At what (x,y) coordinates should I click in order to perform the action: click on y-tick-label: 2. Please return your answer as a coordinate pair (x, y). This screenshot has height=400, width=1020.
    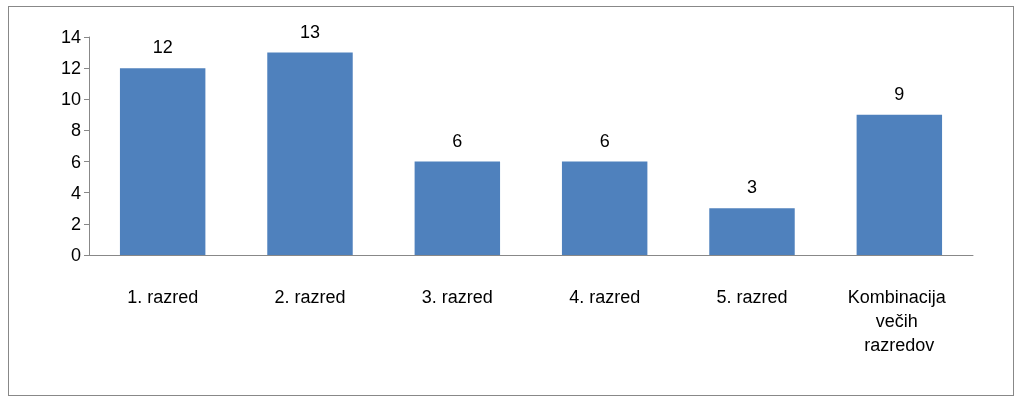
    Looking at the image, I should click on (75, 223).